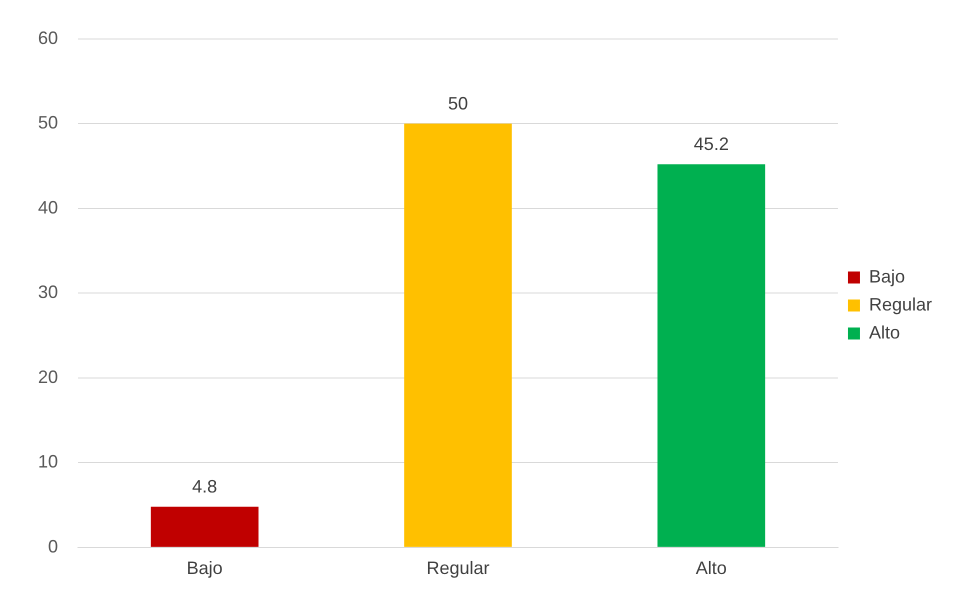 The image size is (960, 601). Describe the element at coordinates (711, 144) in the screenshot. I see `data-label: 45.2` at that location.